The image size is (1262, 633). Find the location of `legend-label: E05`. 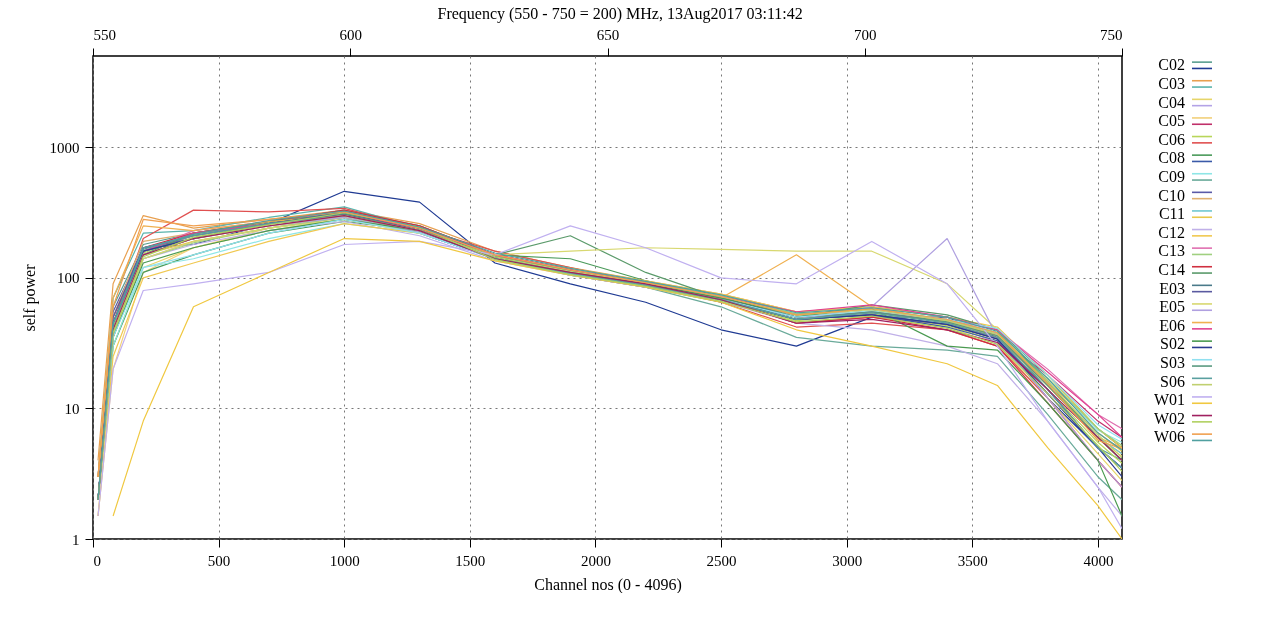

legend-label: E05 is located at coordinates (1172, 307).